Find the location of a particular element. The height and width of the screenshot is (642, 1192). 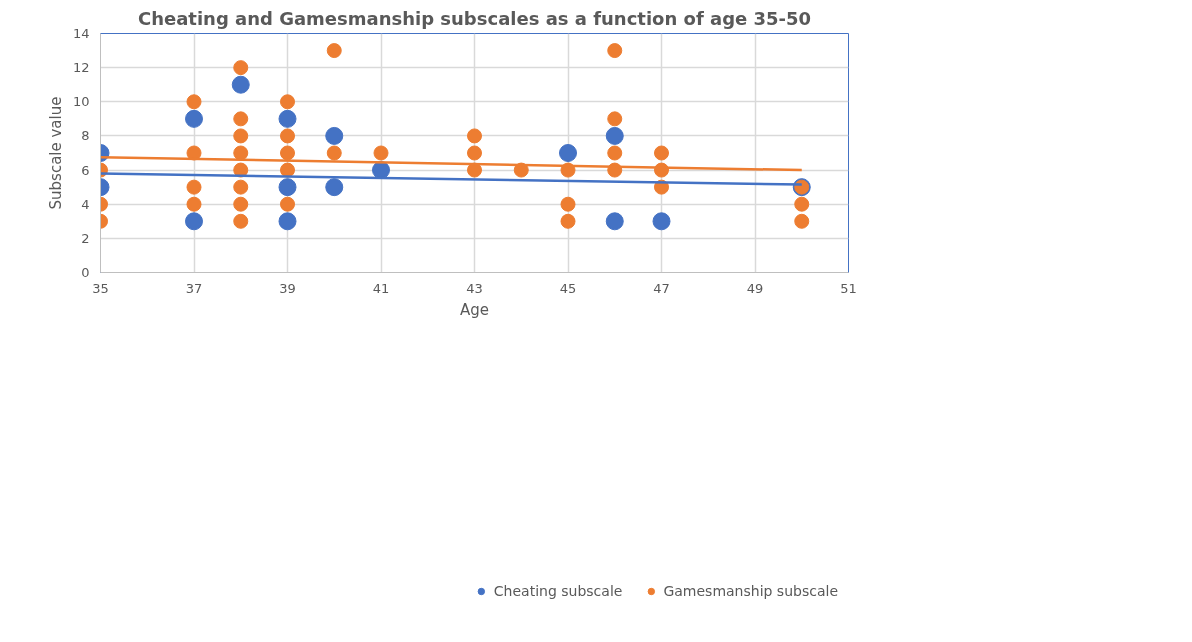

y-tick-label: 12 is located at coordinates (81, 68).